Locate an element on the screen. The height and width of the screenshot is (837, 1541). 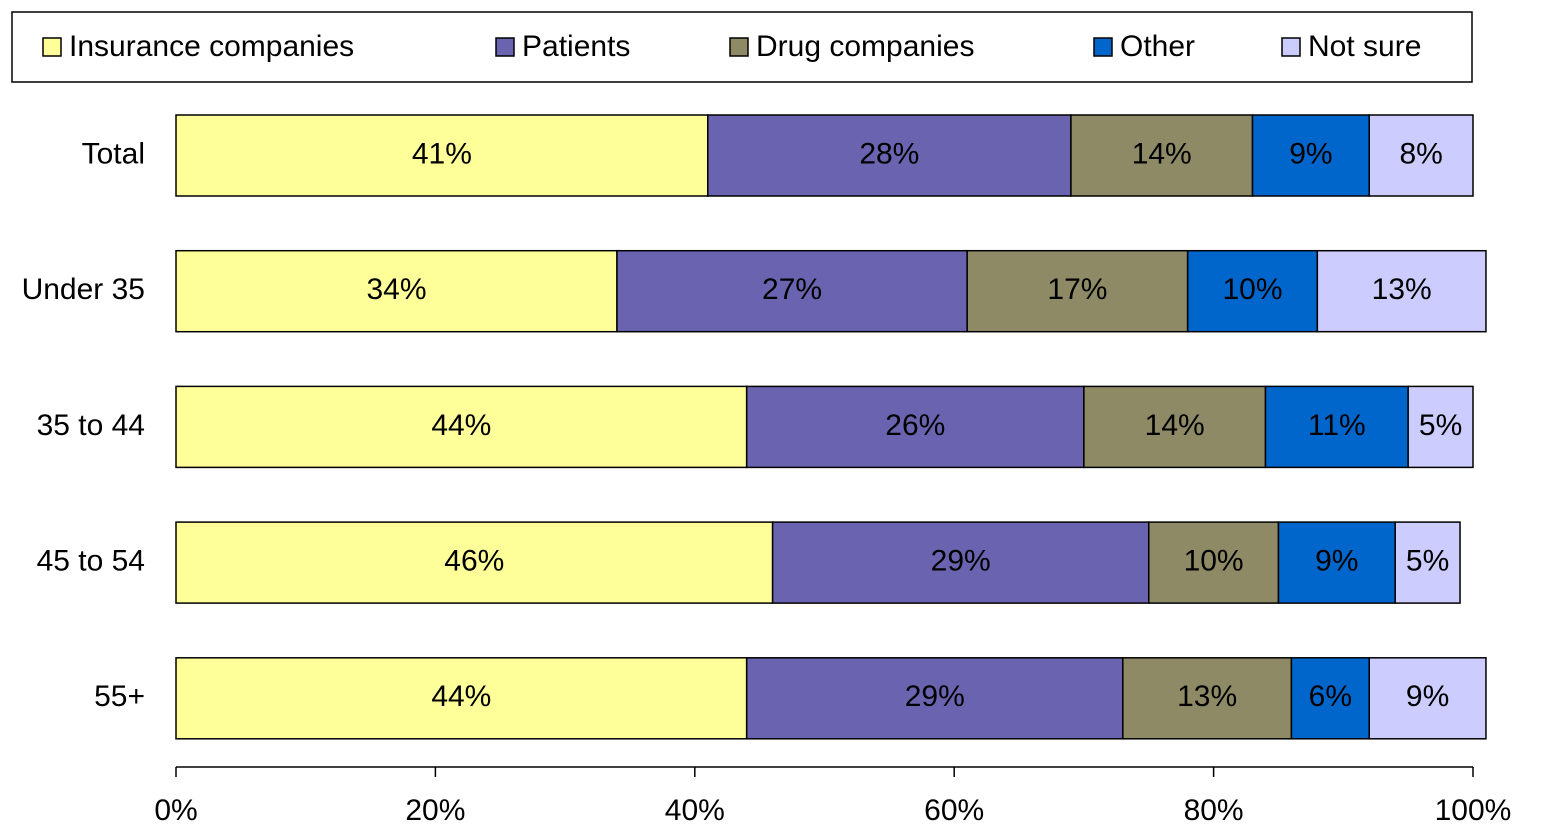
data-label: 41% is located at coordinates (442, 153).